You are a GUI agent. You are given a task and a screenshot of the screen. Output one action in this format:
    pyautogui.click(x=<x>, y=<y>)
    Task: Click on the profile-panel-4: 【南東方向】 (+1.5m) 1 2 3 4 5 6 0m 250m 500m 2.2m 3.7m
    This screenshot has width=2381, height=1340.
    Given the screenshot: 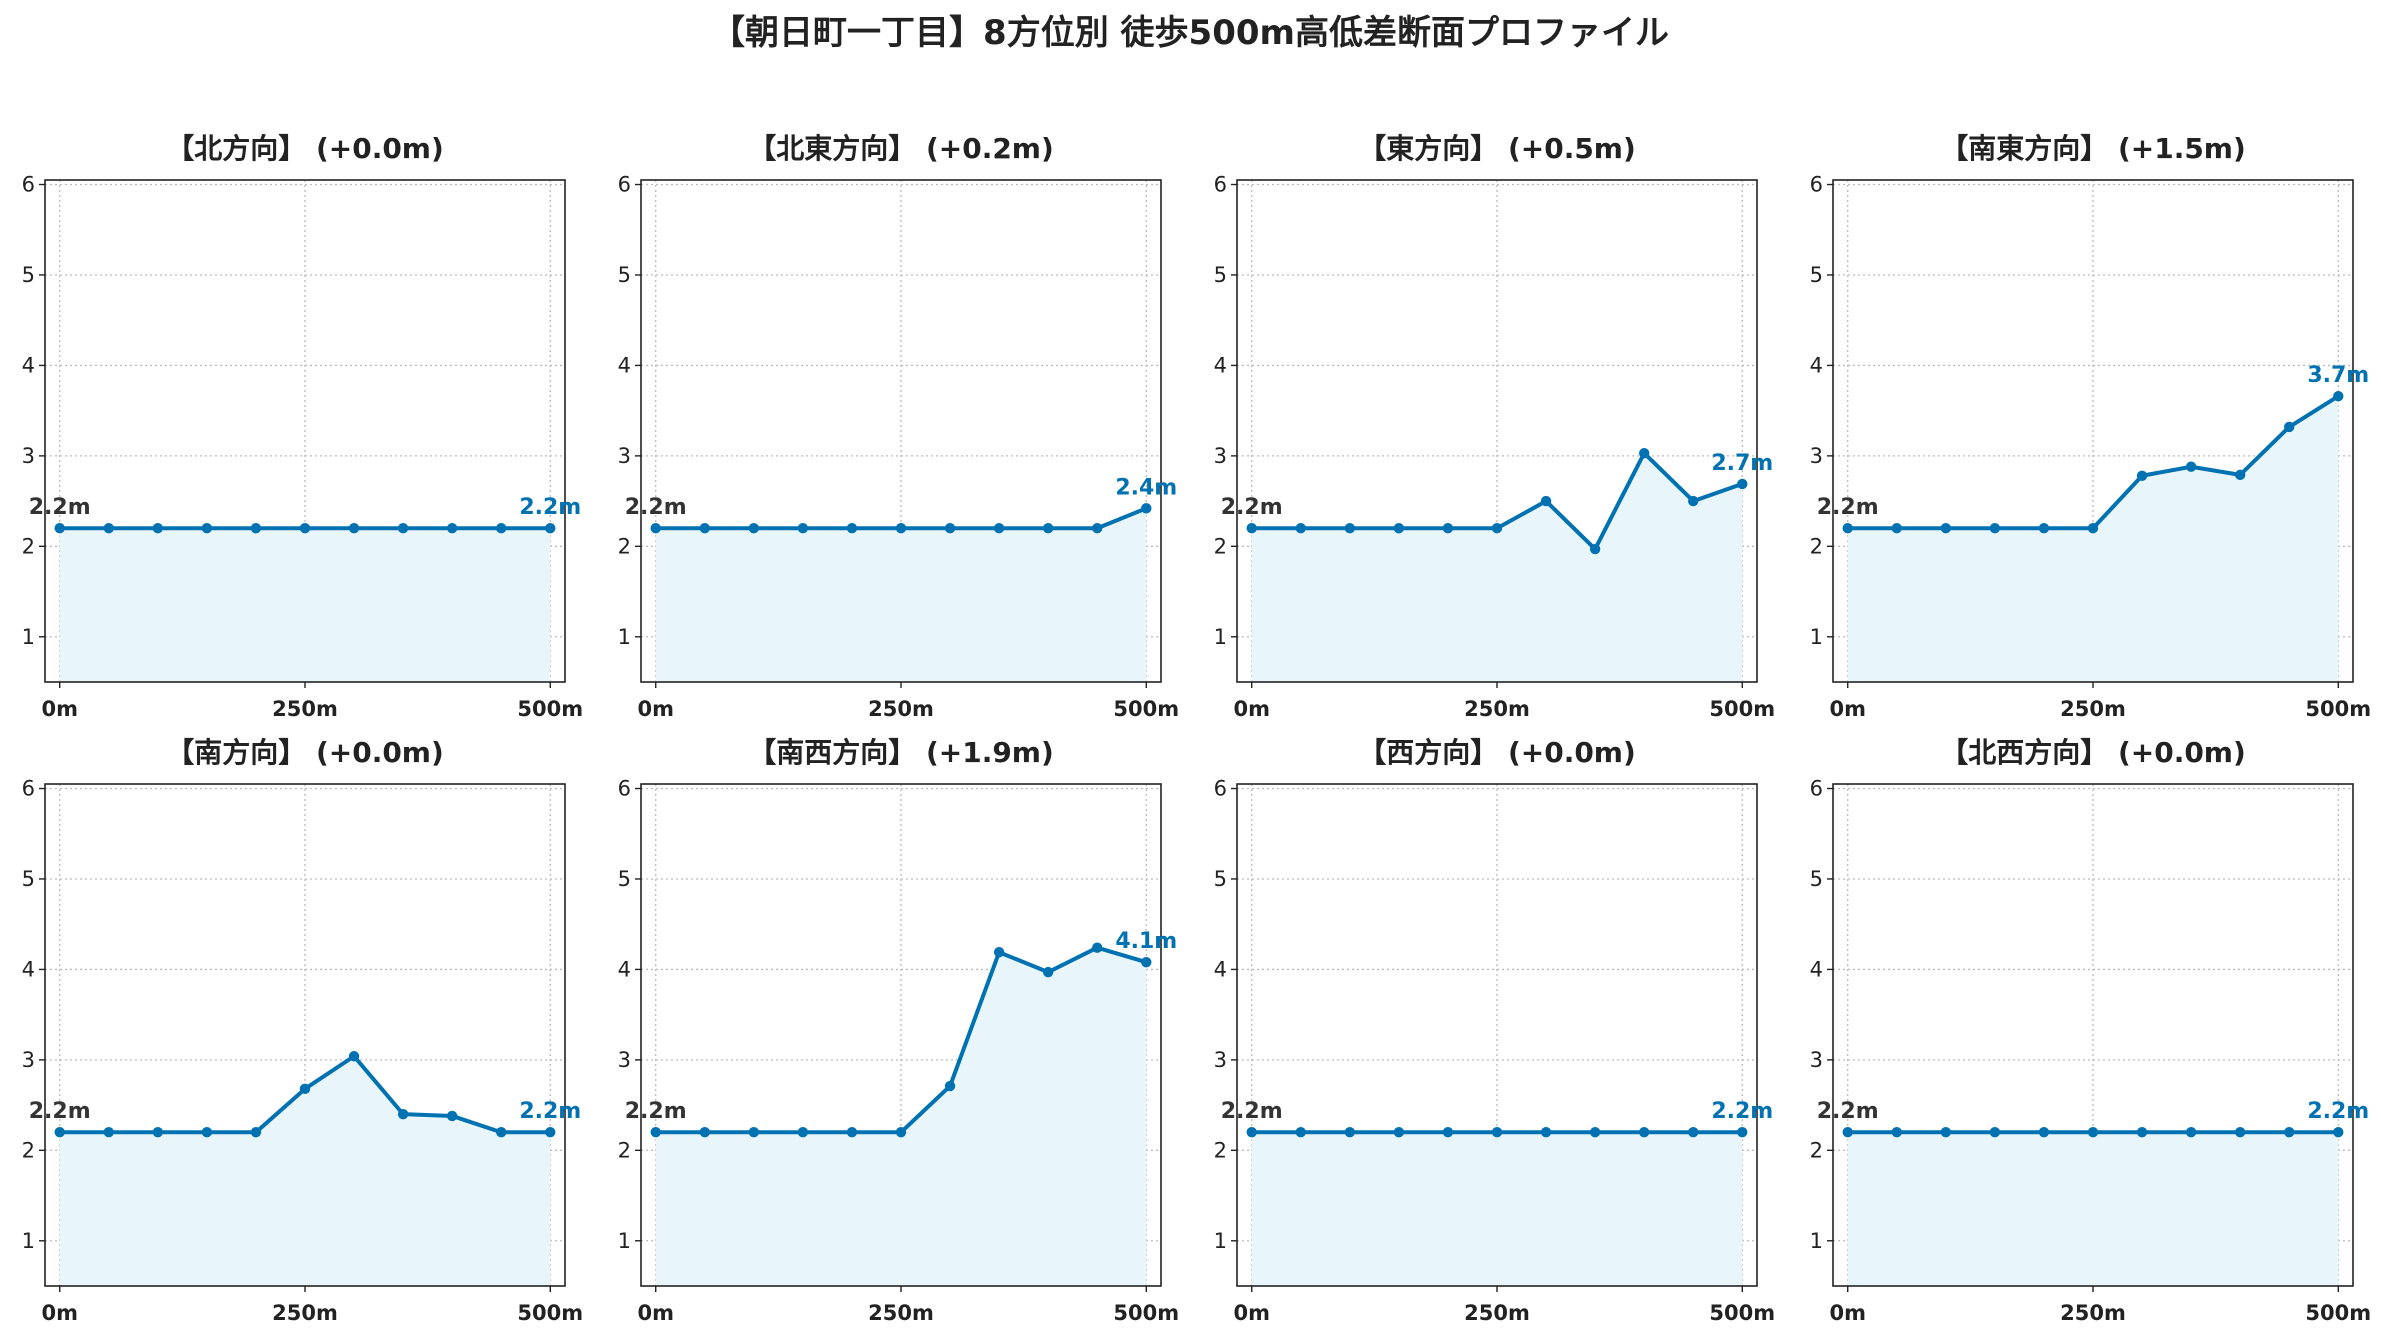 What is the action you would take?
    pyautogui.click(x=2091, y=426)
    